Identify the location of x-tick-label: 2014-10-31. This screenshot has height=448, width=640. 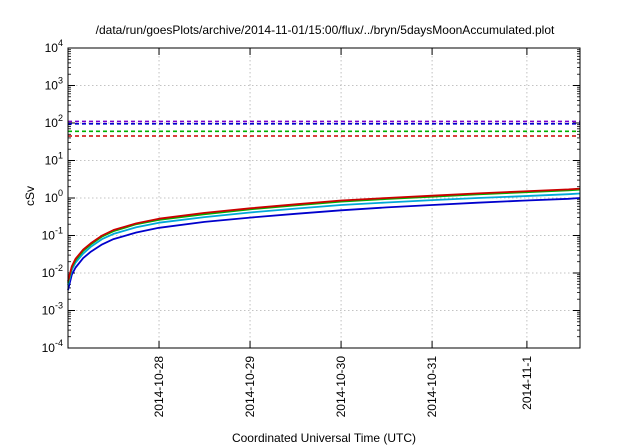
(432, 387).